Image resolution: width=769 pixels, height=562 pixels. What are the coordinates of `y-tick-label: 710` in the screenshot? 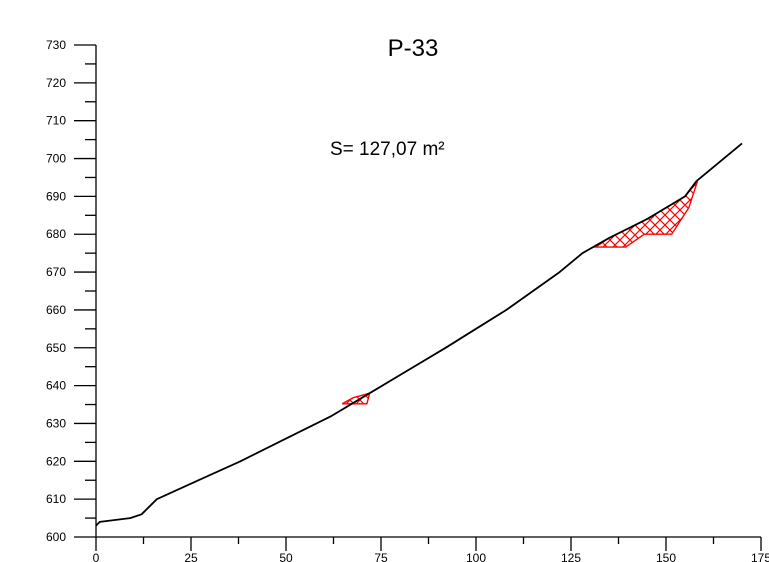 It's located at (56, 121).